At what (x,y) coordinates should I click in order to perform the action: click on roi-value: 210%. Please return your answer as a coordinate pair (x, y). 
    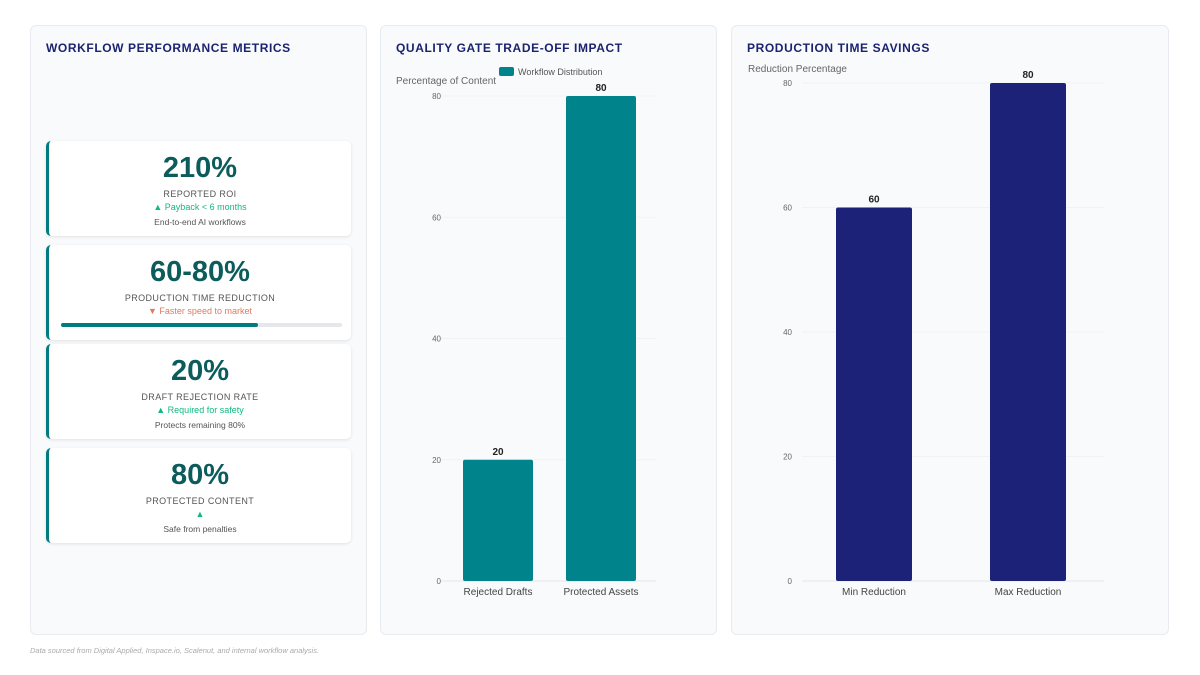
    Looking at the image, I should click on (200, 168).